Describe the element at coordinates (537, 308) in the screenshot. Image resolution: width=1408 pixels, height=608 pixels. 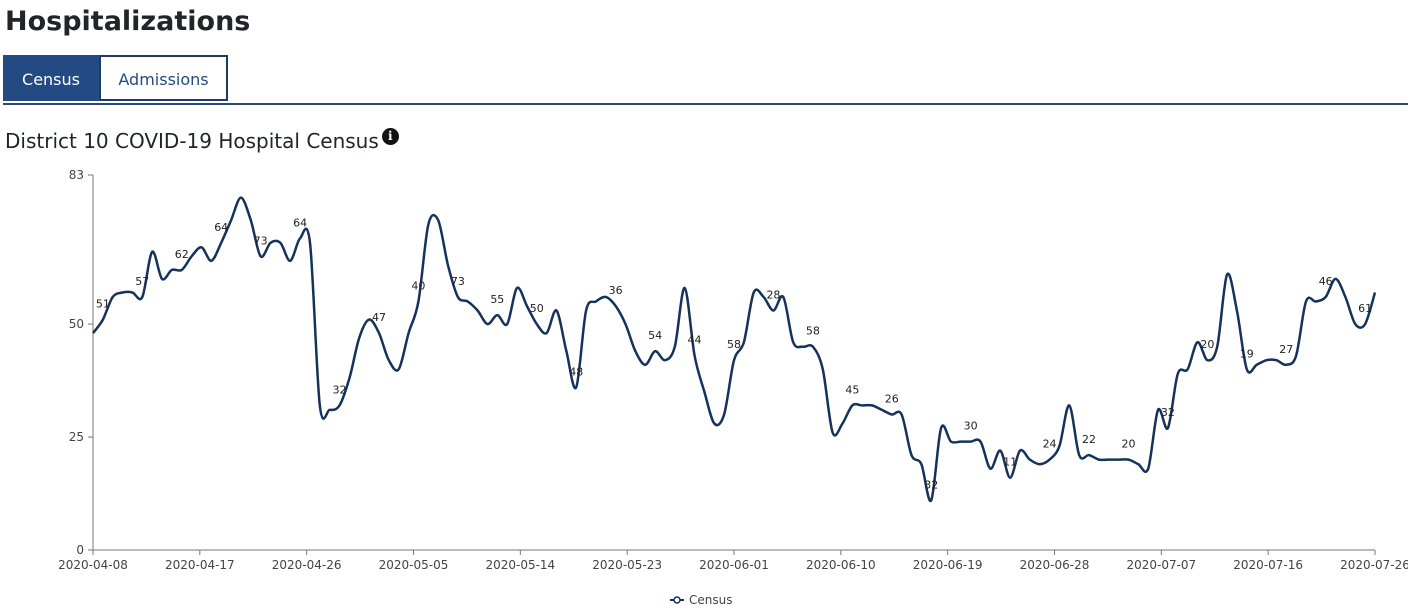
I see `data-label: 50` at that location.